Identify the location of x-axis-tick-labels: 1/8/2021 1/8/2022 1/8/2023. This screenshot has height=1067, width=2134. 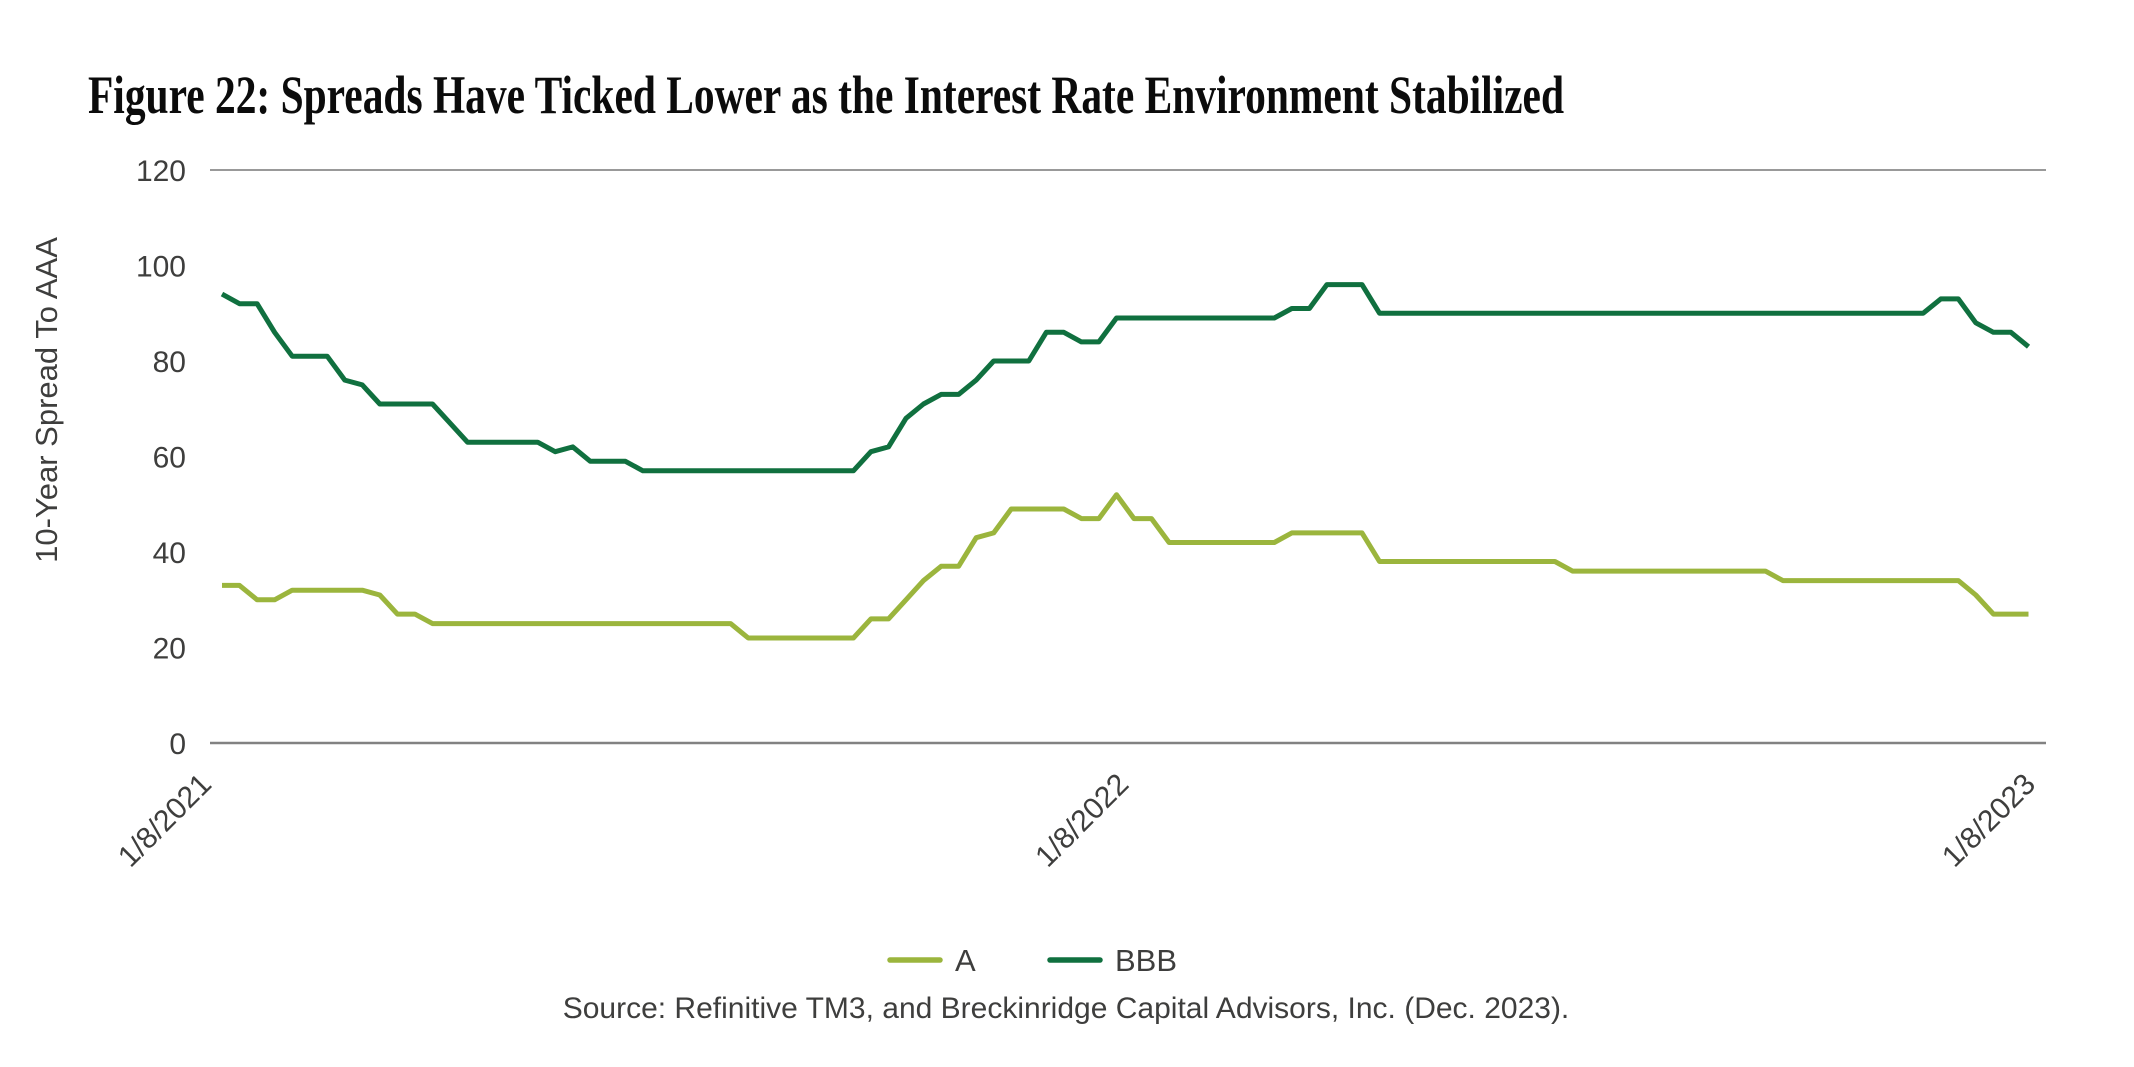
(1077, 821).